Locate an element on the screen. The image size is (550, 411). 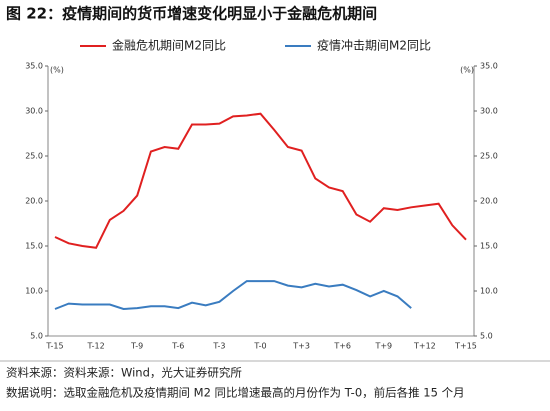
y2-tick-label: 25.0 is located at coordinates (489, 156).